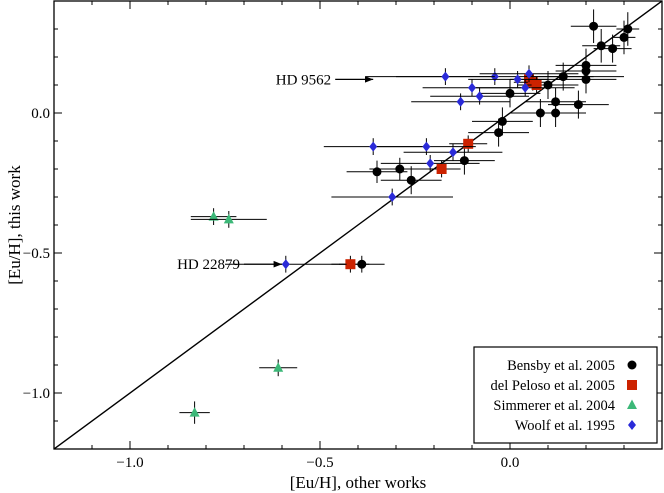  What do you see at coordinates (561, 366) in the screenshot?
I see `legend-label: Bensby et al. 2005` at bounding box center [561, 366].